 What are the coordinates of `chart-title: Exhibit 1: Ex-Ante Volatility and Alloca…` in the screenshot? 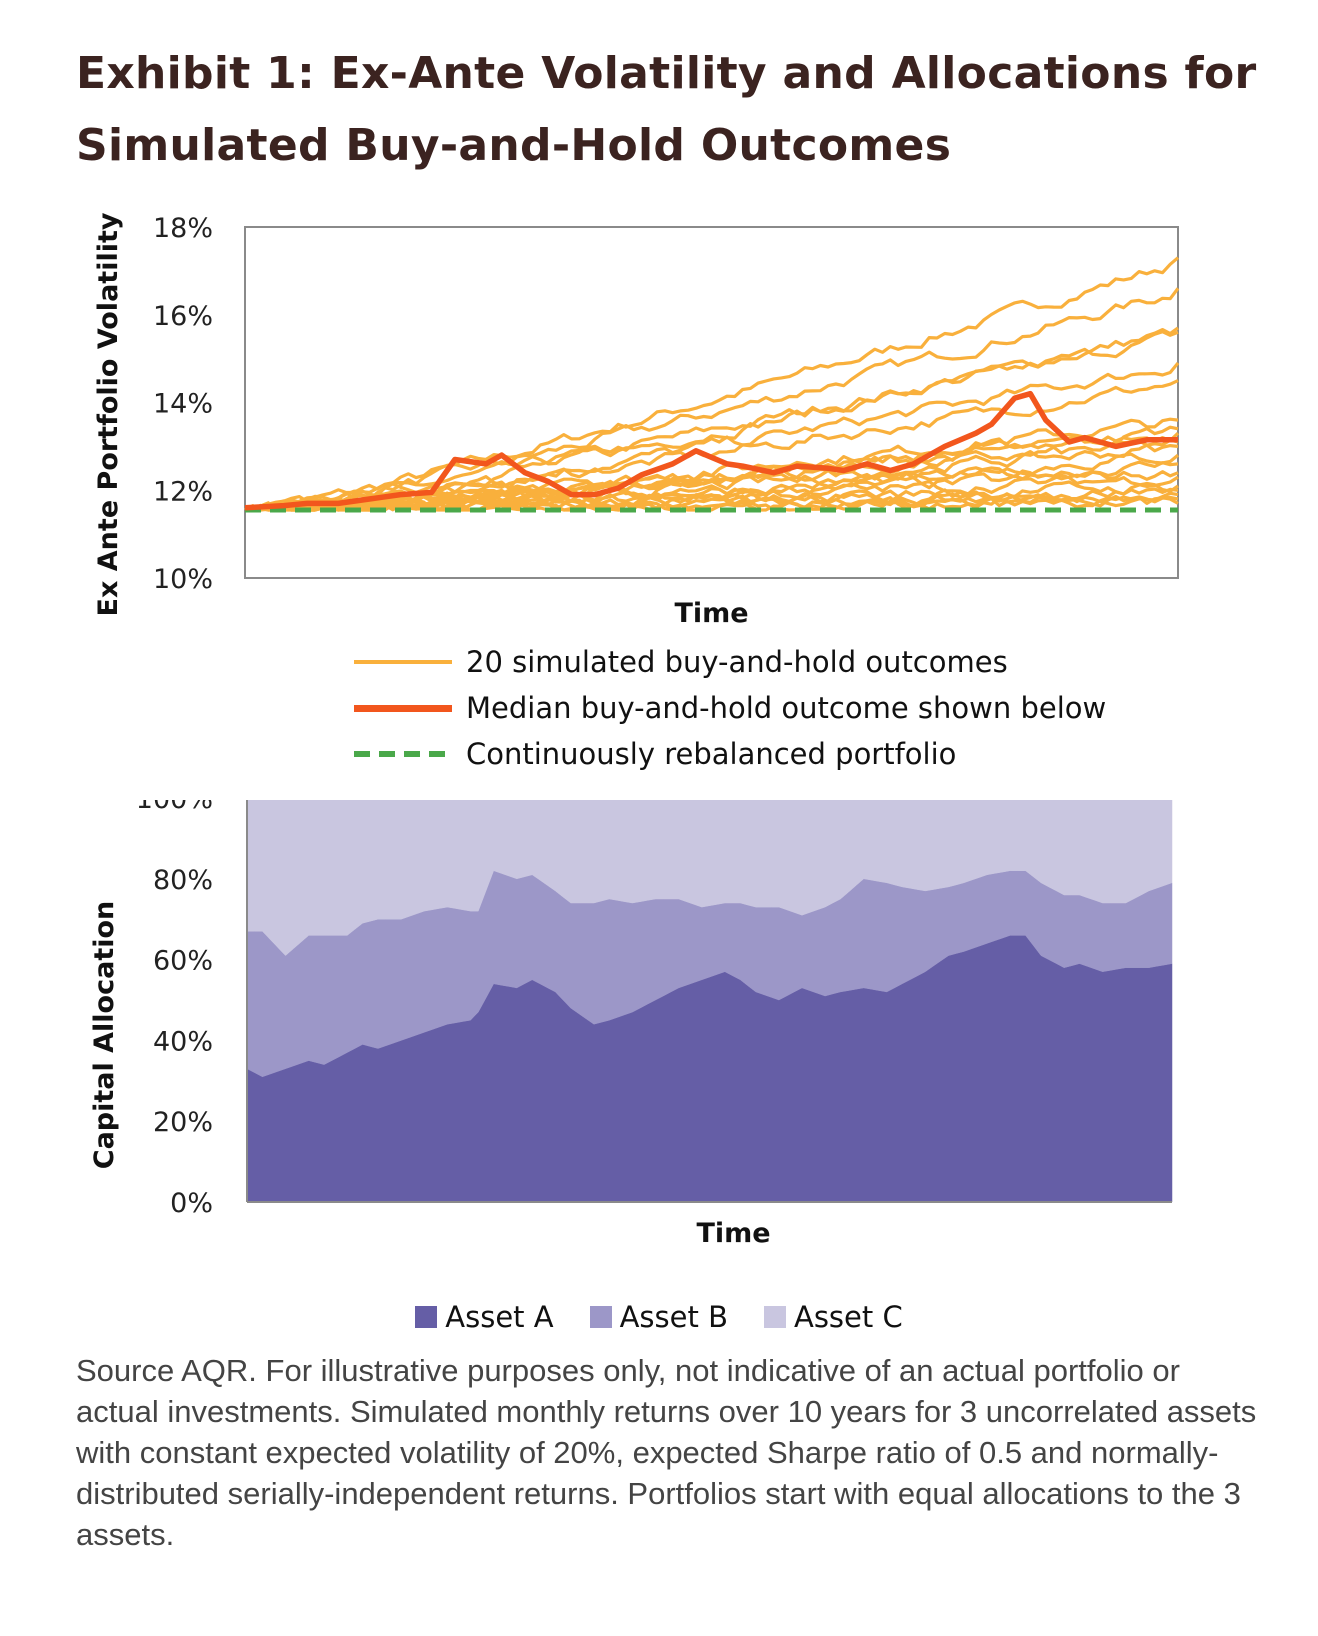 It's located at (676, 110).